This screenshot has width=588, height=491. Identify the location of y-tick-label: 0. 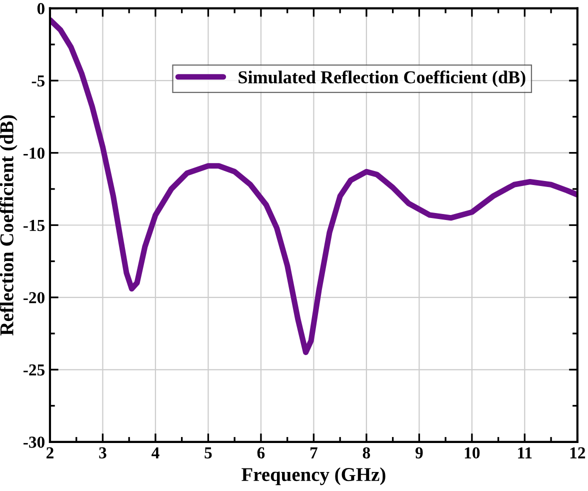
(40, 8).